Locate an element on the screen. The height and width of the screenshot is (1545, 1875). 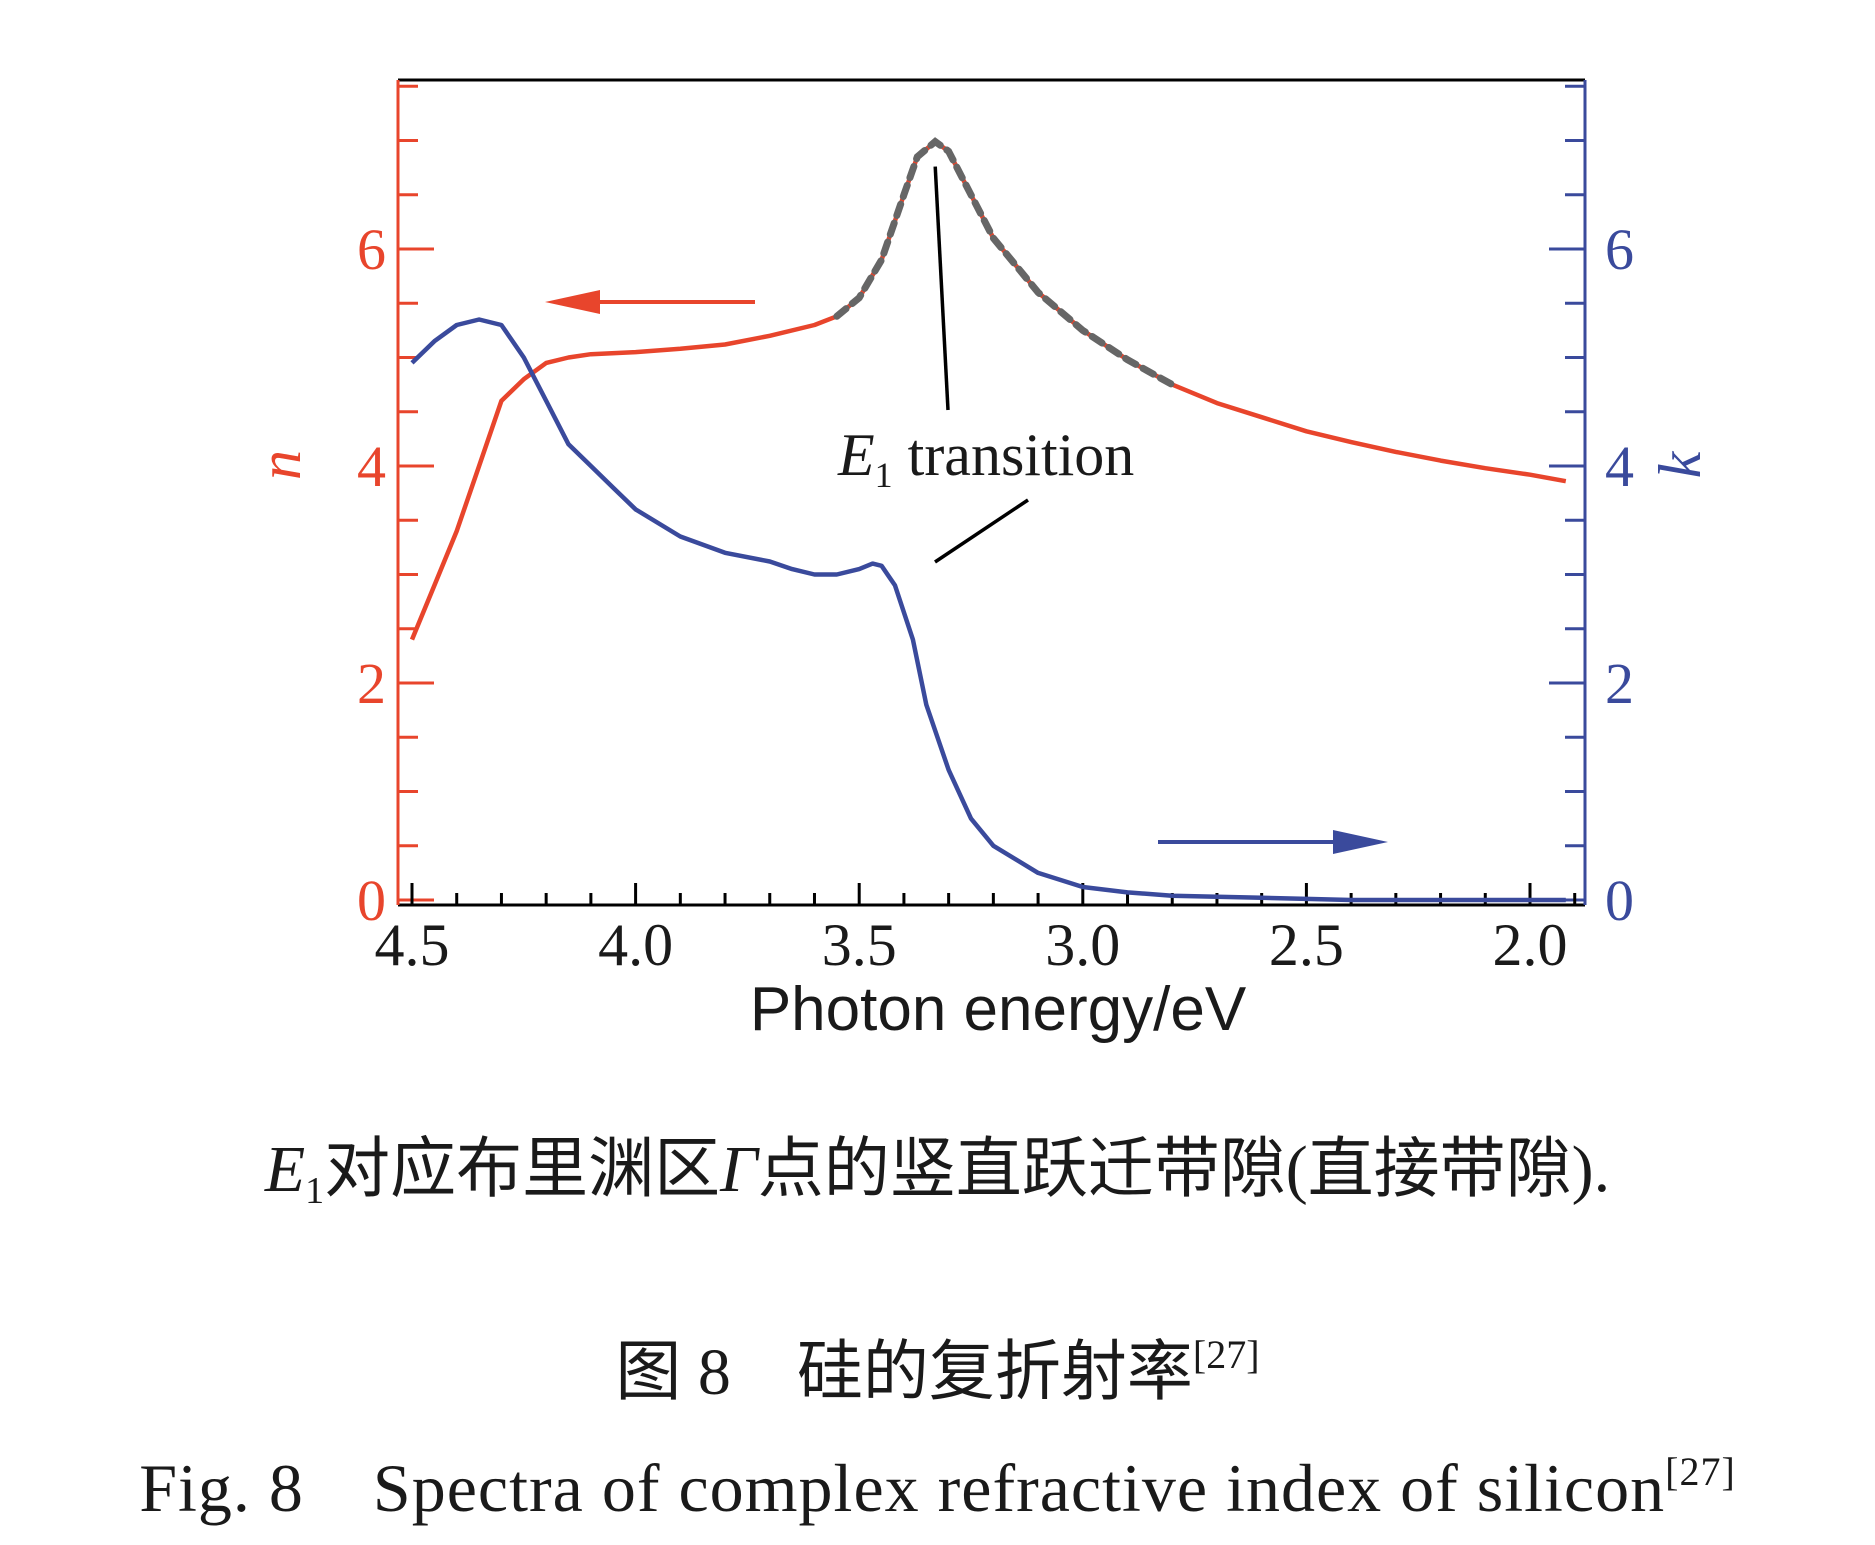
x-tick-label: 3.0 is located at coordinates (1082, 945).